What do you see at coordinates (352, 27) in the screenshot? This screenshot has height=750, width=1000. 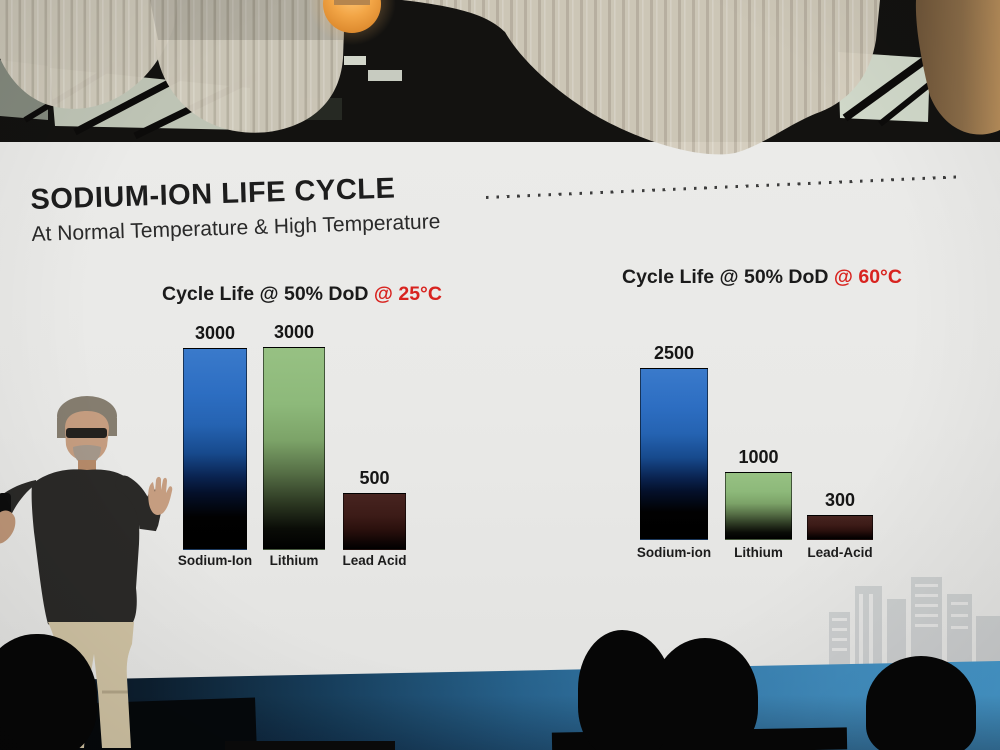 I see `ceiling-light` at bounding box center [352, 27].